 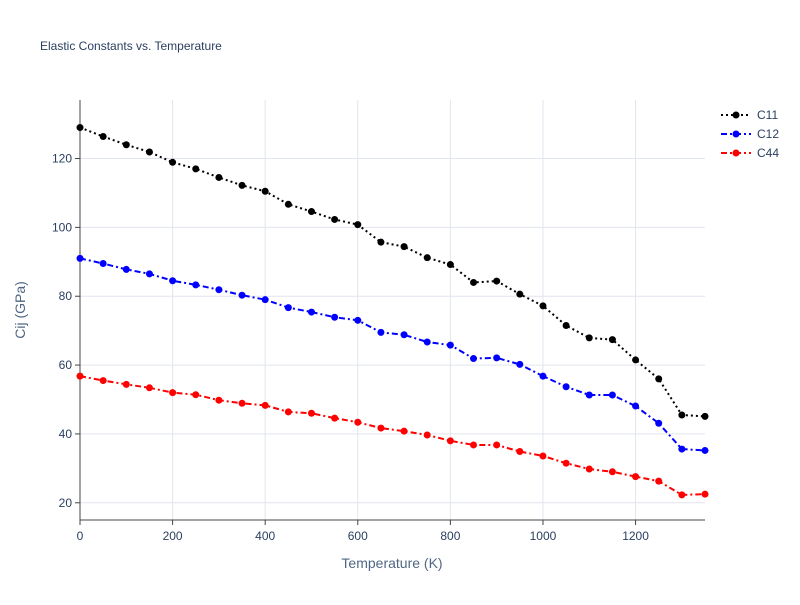 I want to click on x-tick-label: 1000, so click(x=543, y=536).